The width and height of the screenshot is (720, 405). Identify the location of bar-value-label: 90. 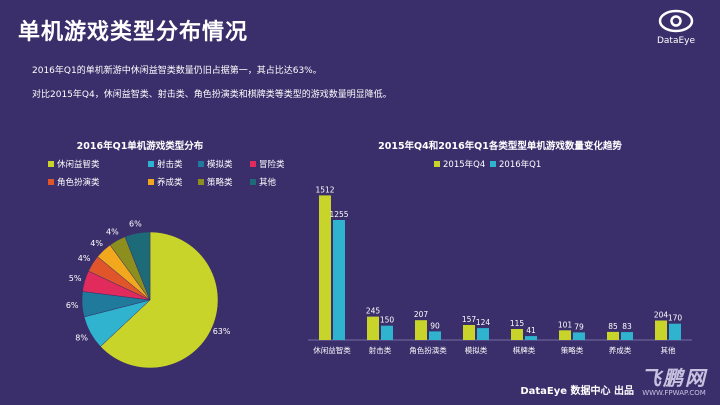
(435, 325).